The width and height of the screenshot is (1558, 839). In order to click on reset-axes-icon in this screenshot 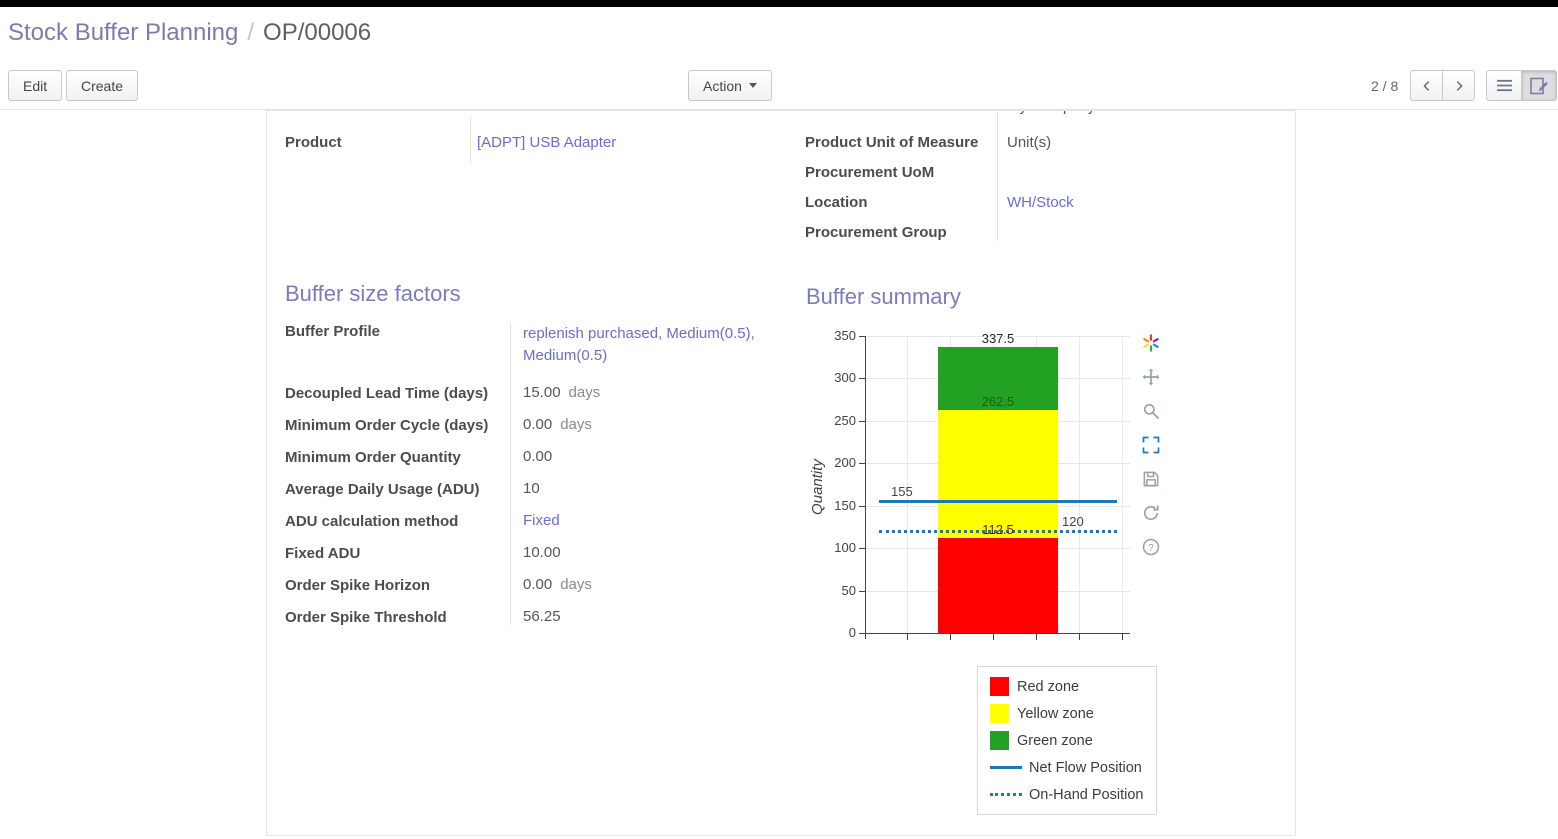, I will do `click(1151, 513)`.